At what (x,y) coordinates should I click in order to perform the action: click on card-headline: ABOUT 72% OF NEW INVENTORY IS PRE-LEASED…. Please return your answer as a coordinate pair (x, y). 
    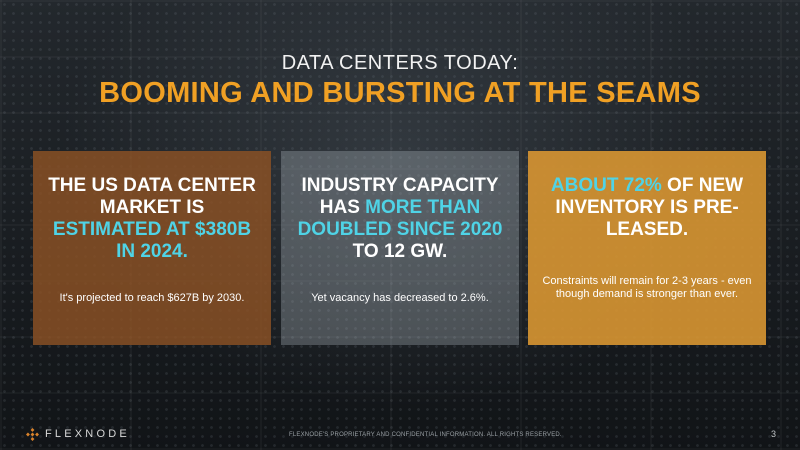
    Looking at the image, I should click on (647, 208).